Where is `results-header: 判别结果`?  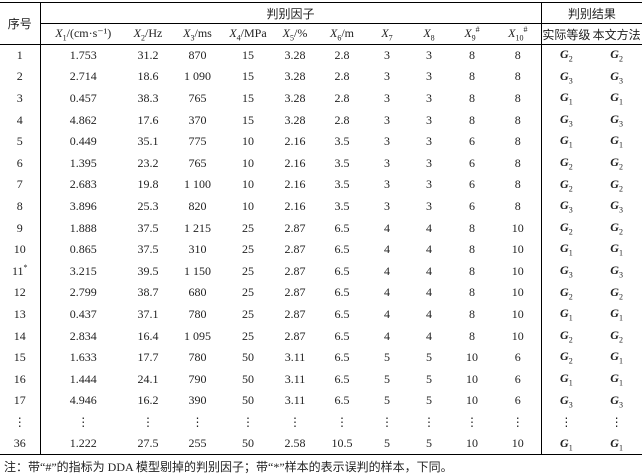
results-header: 判别结果 is located at coordinates (591, 13).